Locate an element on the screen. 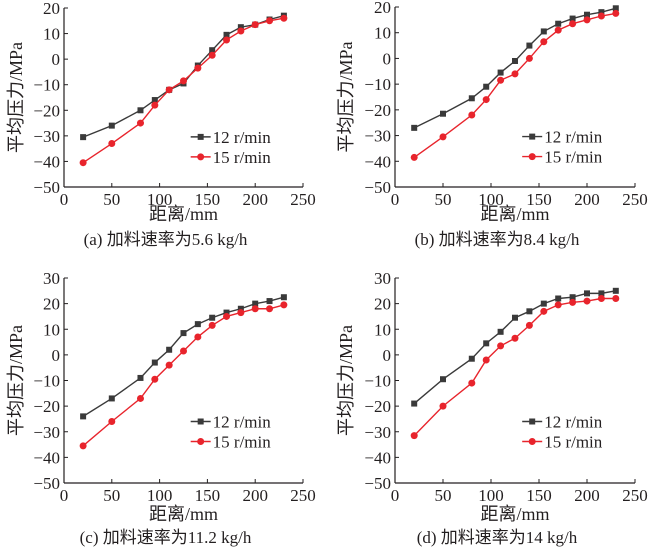 The width and height of the screenshot is (650, 552). y-tick-label: 30 is located at coordinates (382, 278).